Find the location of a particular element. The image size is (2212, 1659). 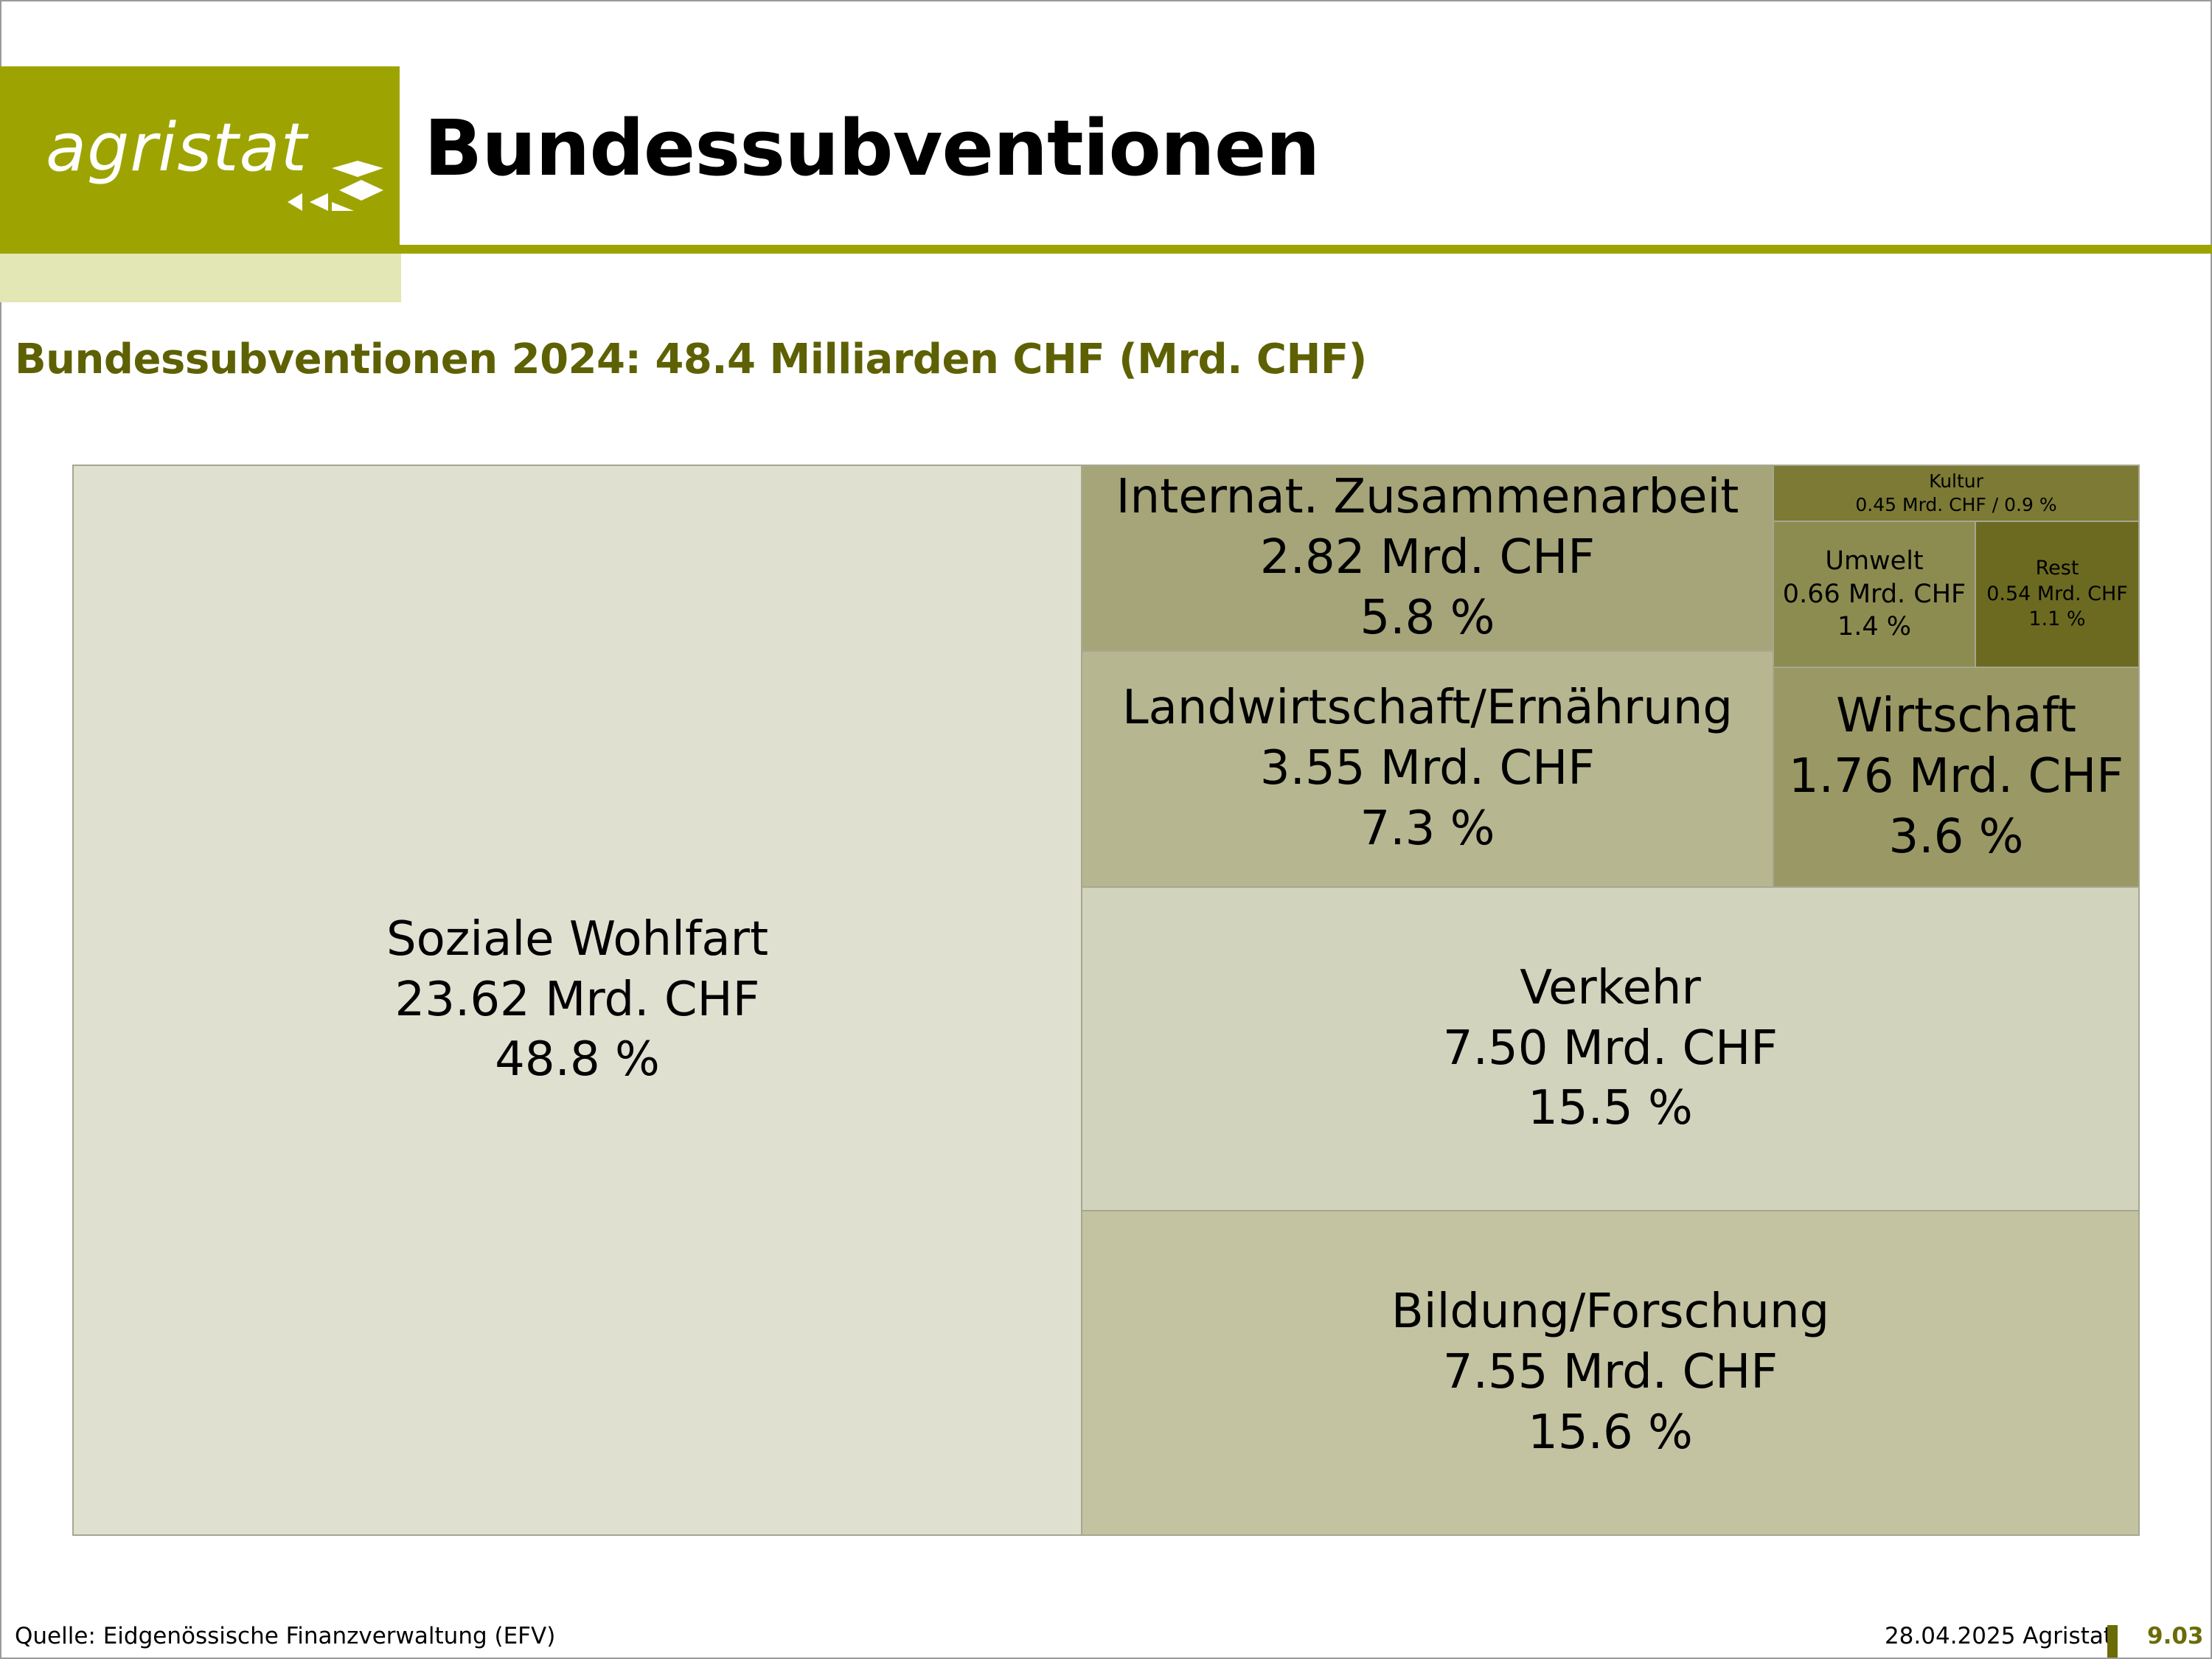

page-title: Bundessubventionen is located at coordinates (872, 148).